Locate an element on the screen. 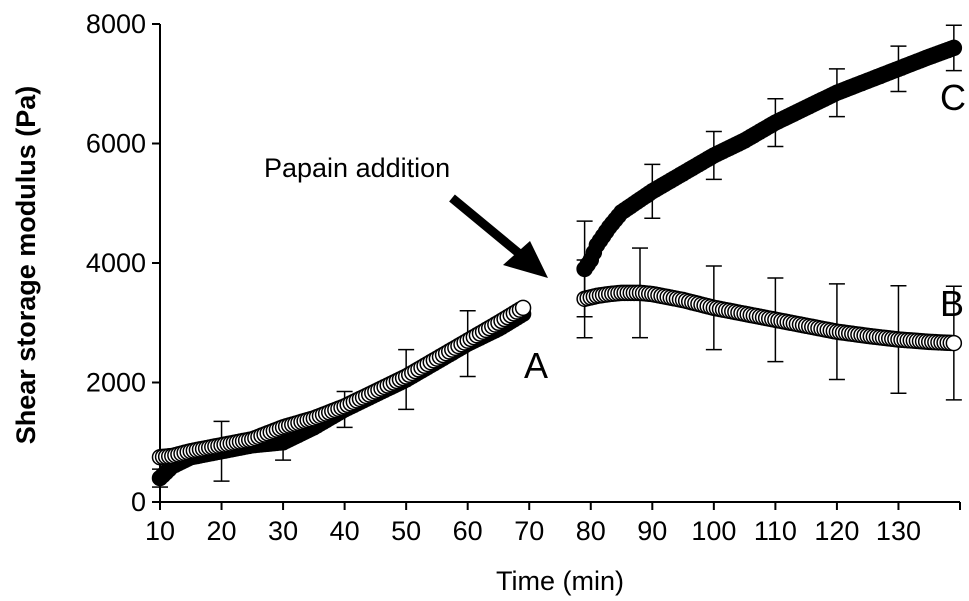  x-tick-label: 60 is located at coordinates (468, 531).